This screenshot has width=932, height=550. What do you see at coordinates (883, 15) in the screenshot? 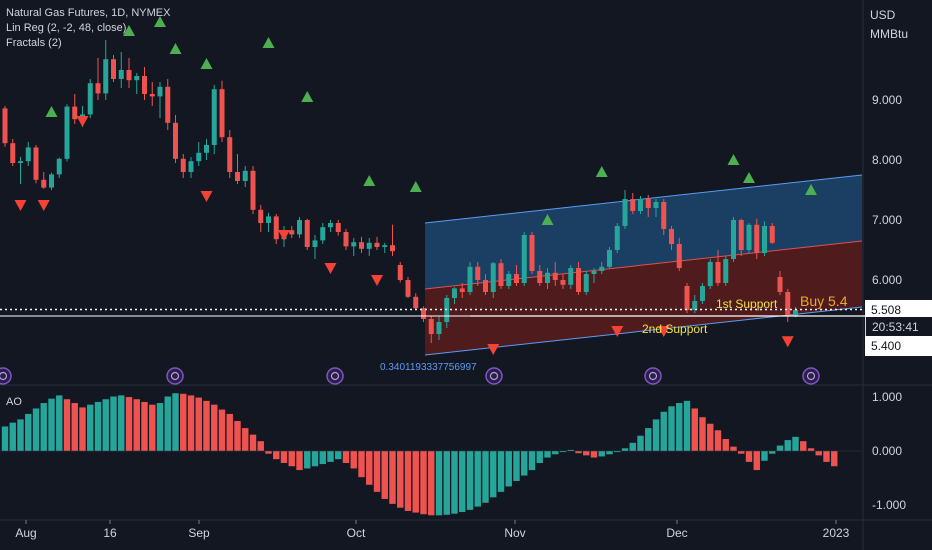
I see `currency-label: USD` at bounding box center [883, 15].